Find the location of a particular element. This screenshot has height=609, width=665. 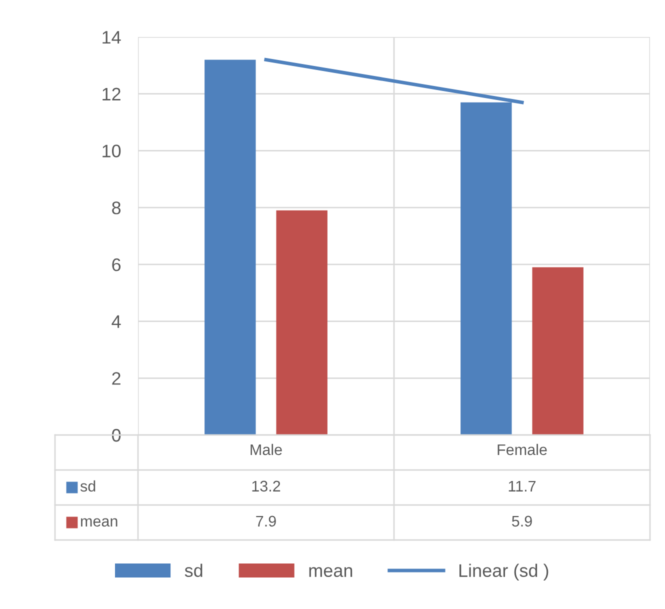

data-label: 11.7 is located at coordinates (522, 486).